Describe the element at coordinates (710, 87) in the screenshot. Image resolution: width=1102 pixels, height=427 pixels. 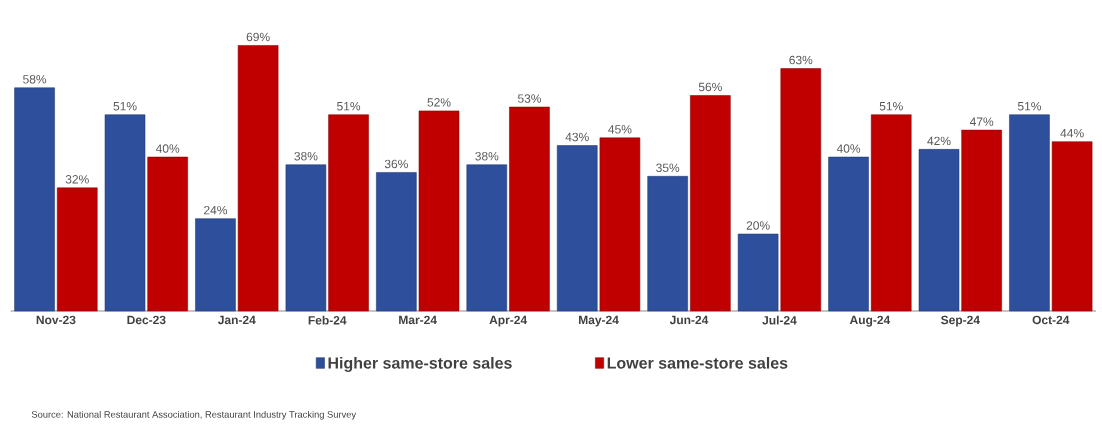
I see `data-label: 56%` at that location.